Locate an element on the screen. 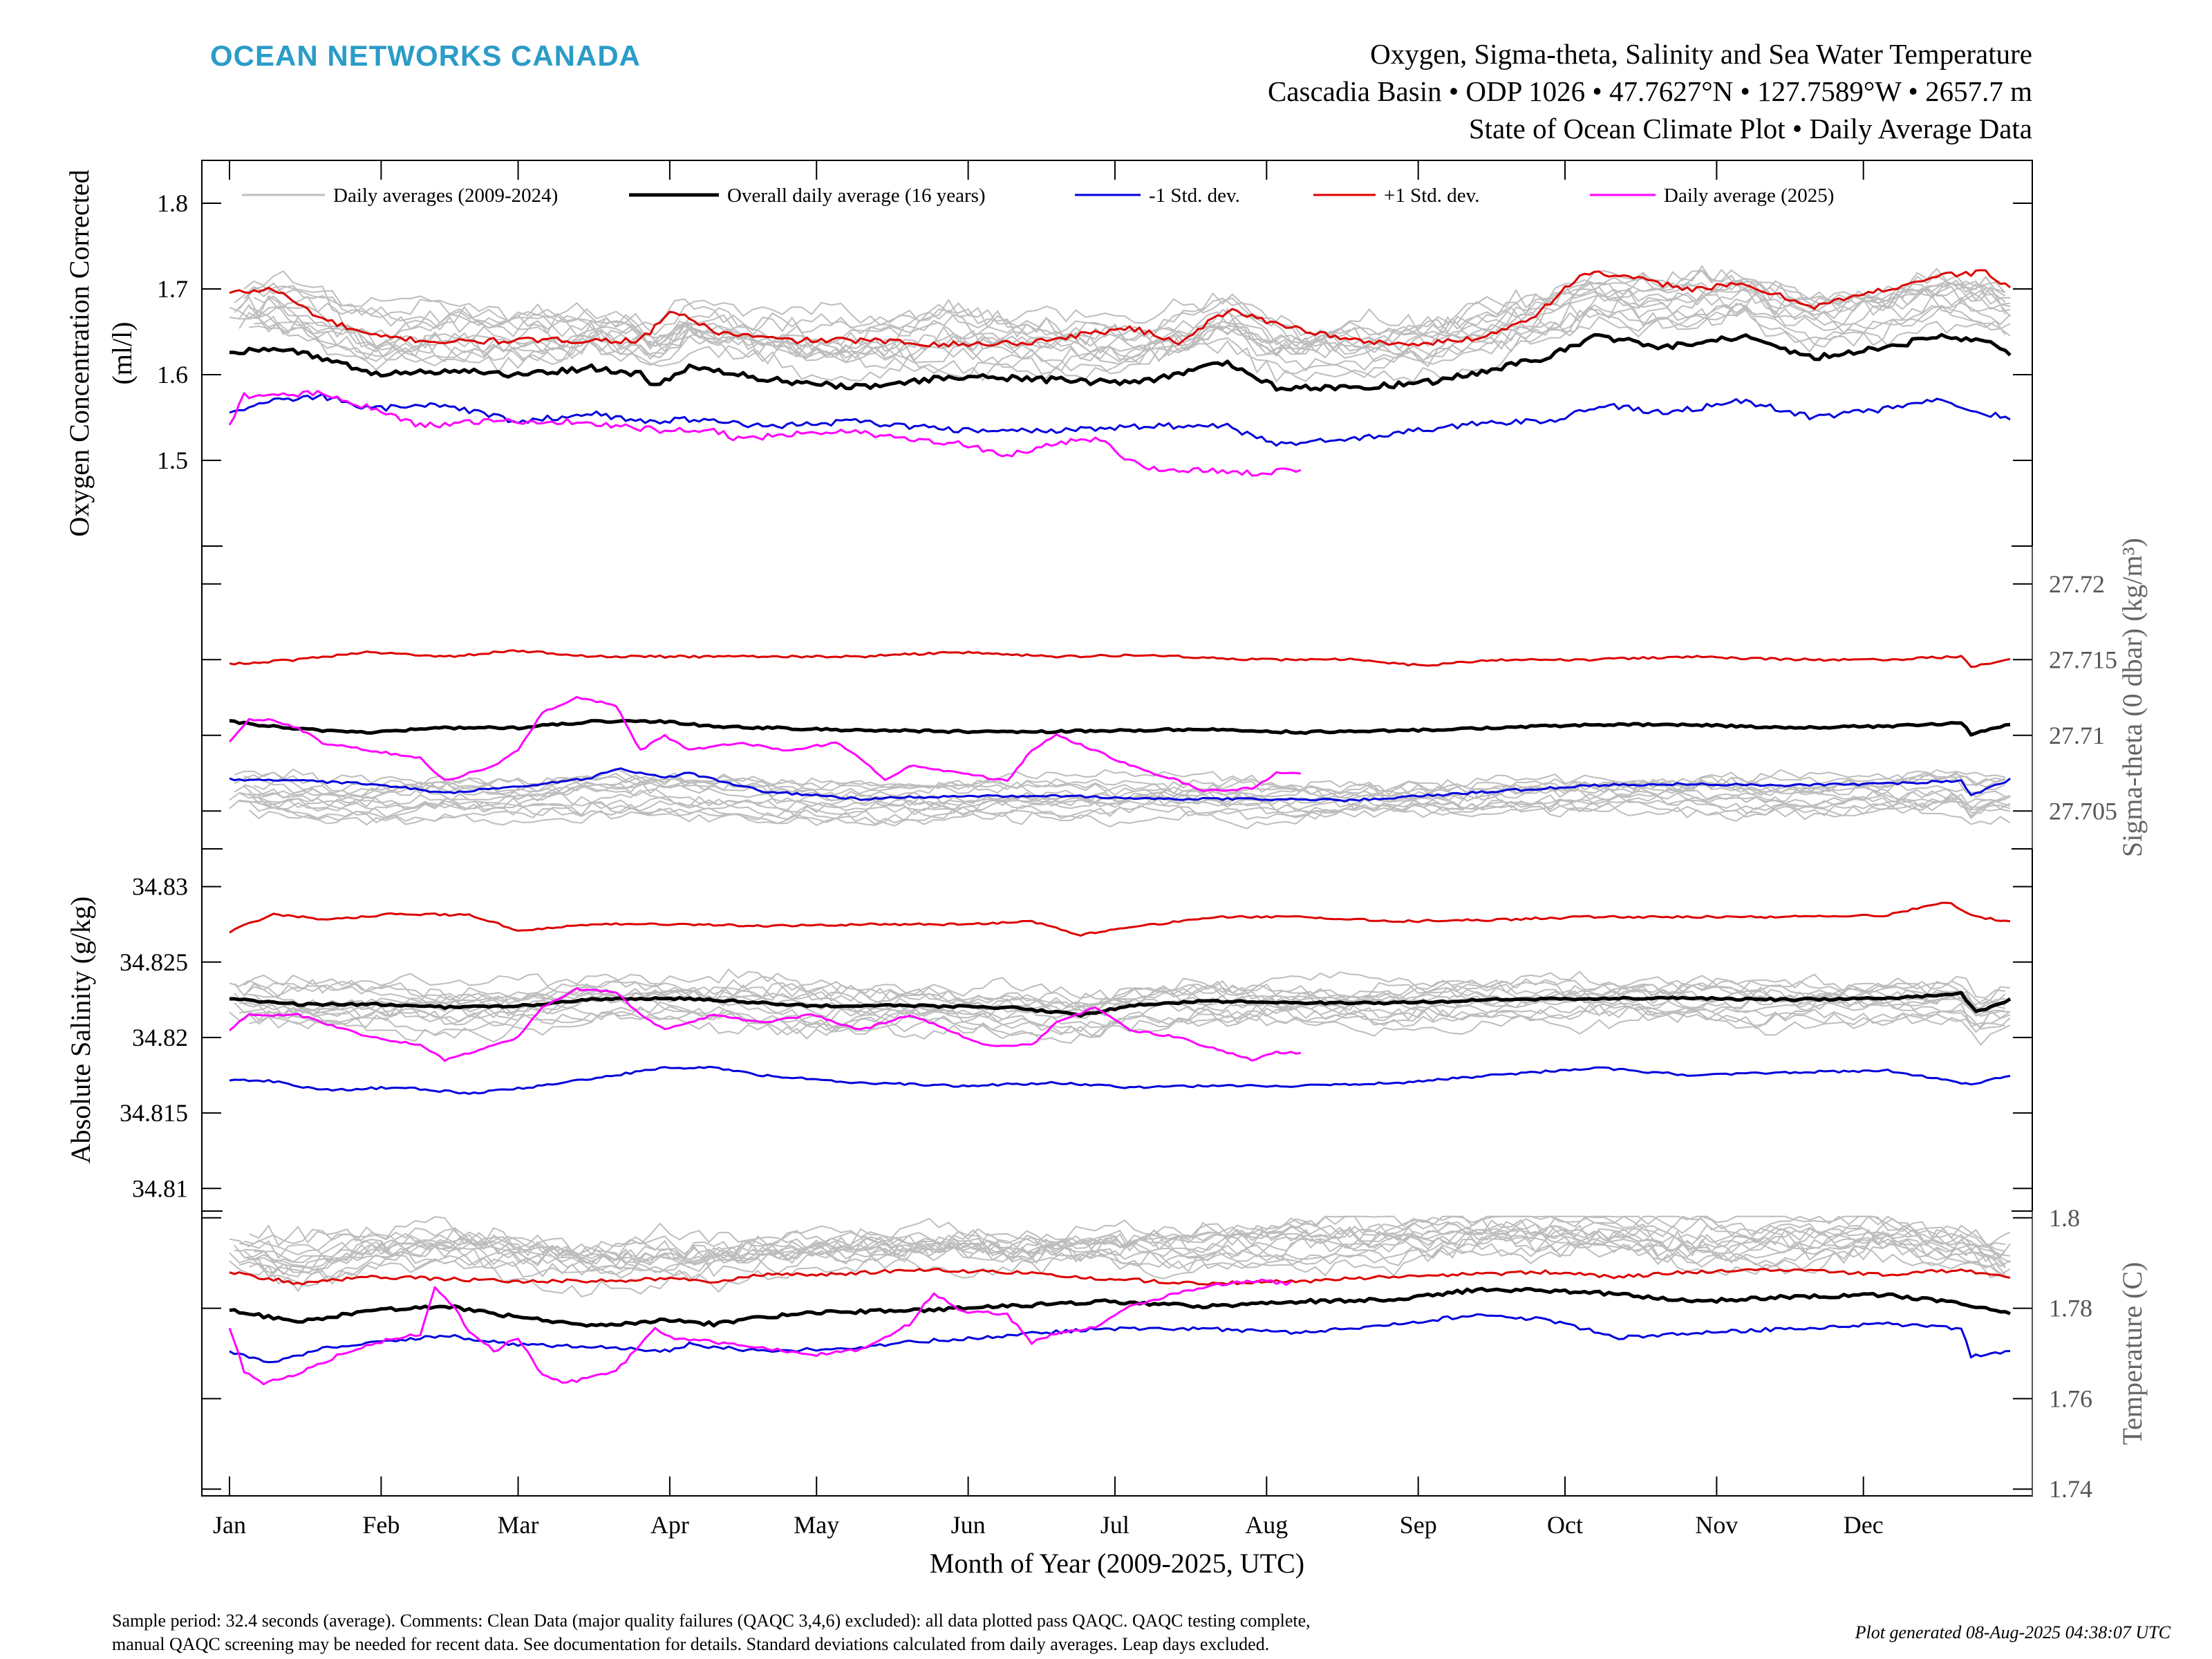  x-tick-label: Jul is located at coordinates (1115, 1525).